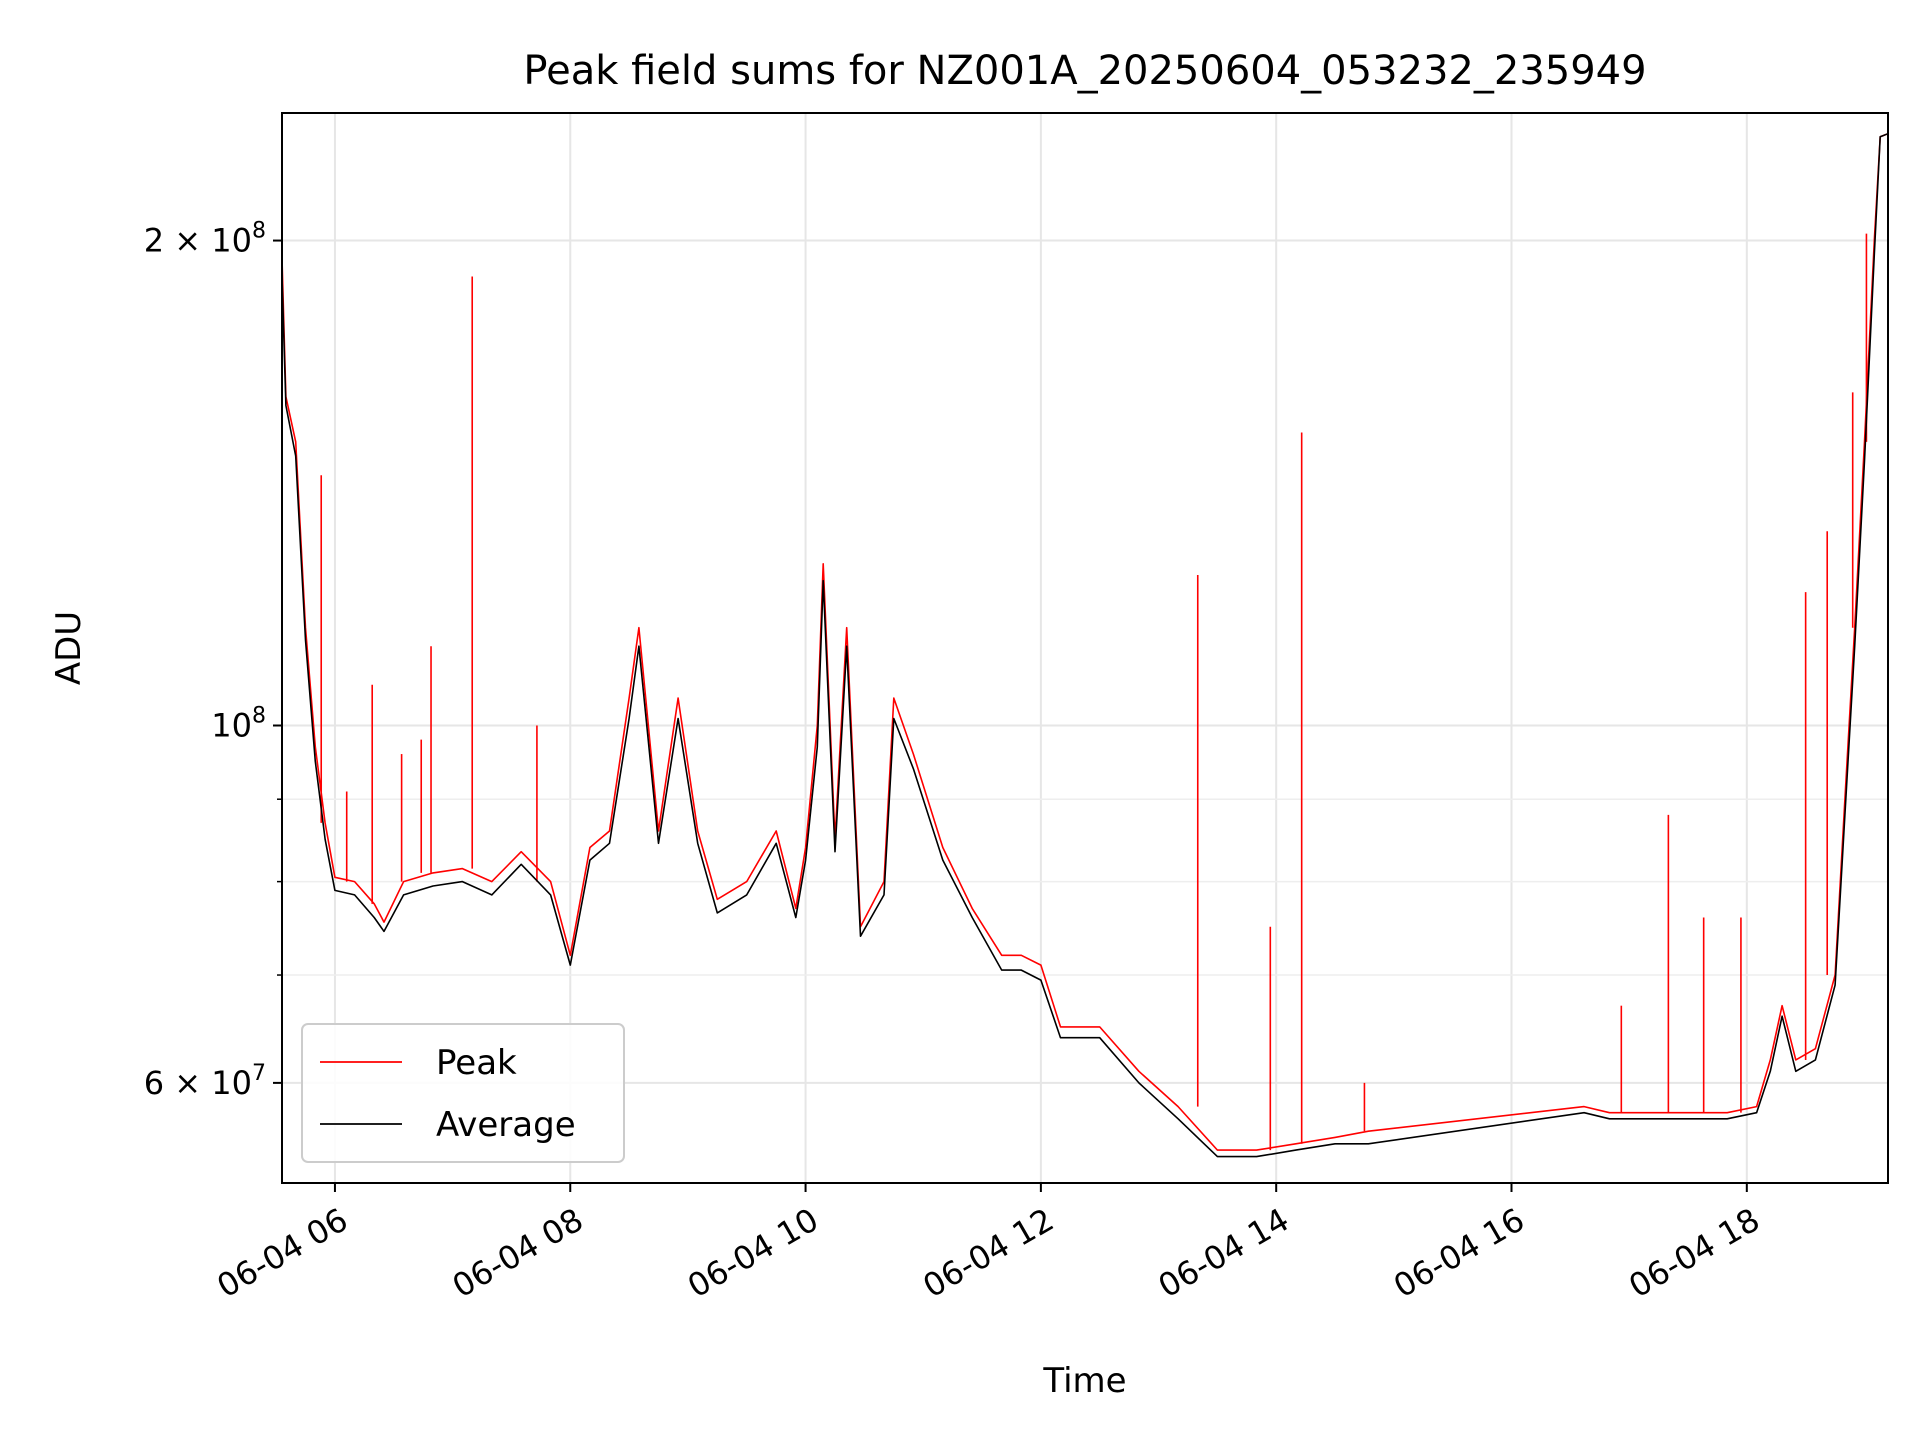 The height and width of the screenshot is (1440, 1920). I want to click on y-tick-label: 2 × 108, so click(205, 239).